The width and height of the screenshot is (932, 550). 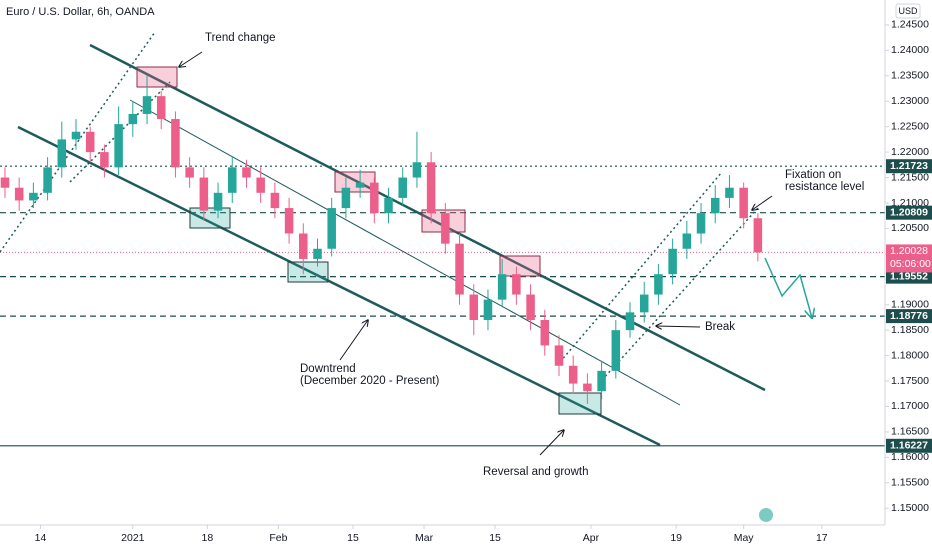 What do you see at coordinates (328, 369) in the screenshot?
I see `annotation: Downtrend` at bounding box center [328, 369].